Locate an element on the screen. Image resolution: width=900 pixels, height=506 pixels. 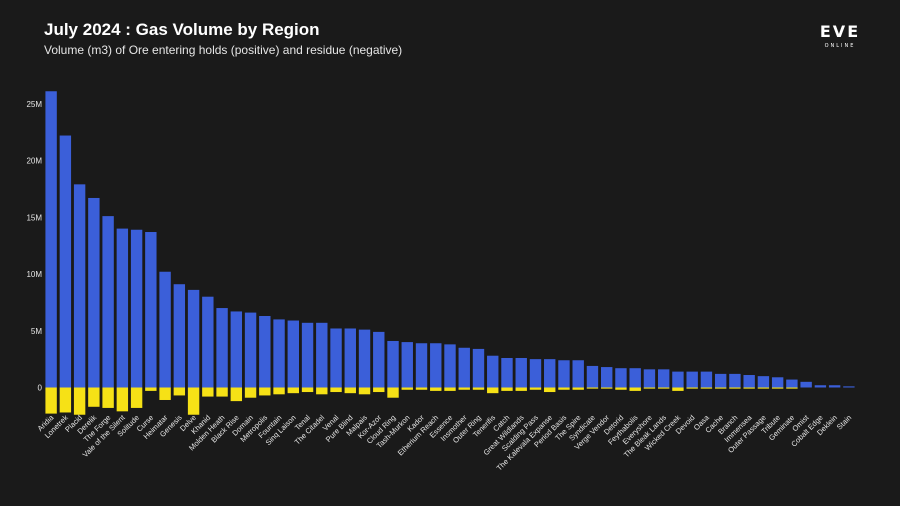
y-tick-label: 25M is located at coordinates (34, 104).